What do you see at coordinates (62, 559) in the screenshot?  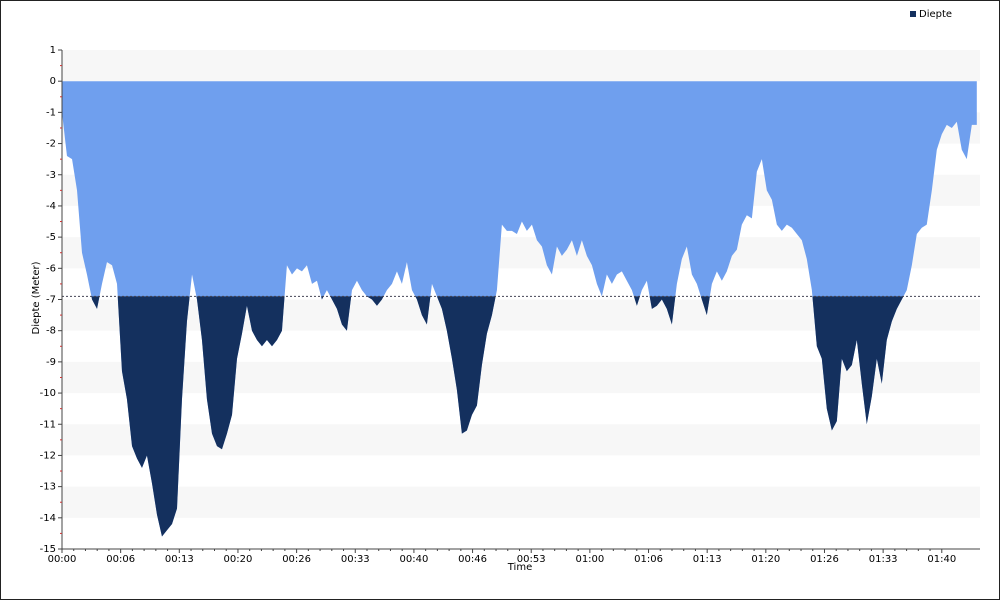 I see `x-tick-label: 00:00` at bounding box center [62, 559].